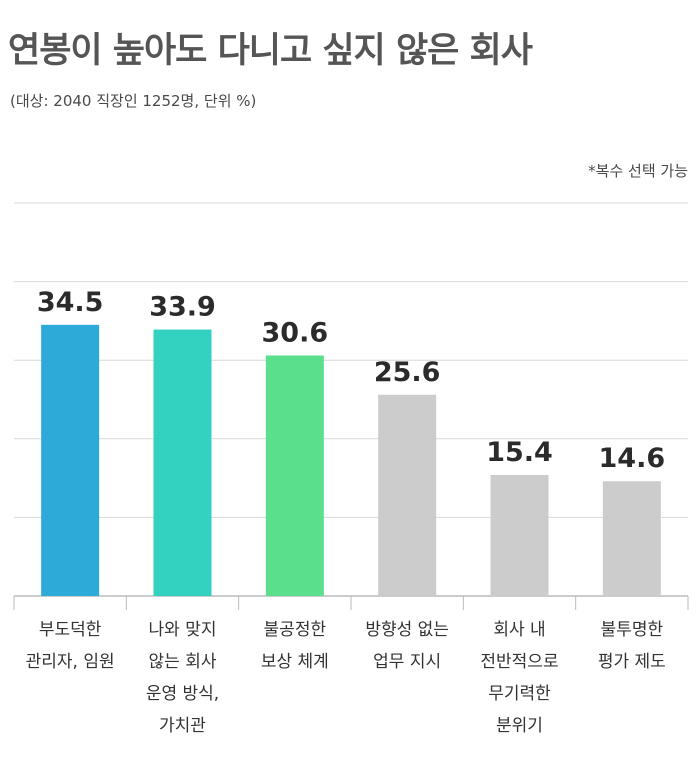  What do you see at coordinates (70, 646) in the screenshot?
I see `category-label: 부도덕한 관리자, 임원` at bounding box center [70, 646].